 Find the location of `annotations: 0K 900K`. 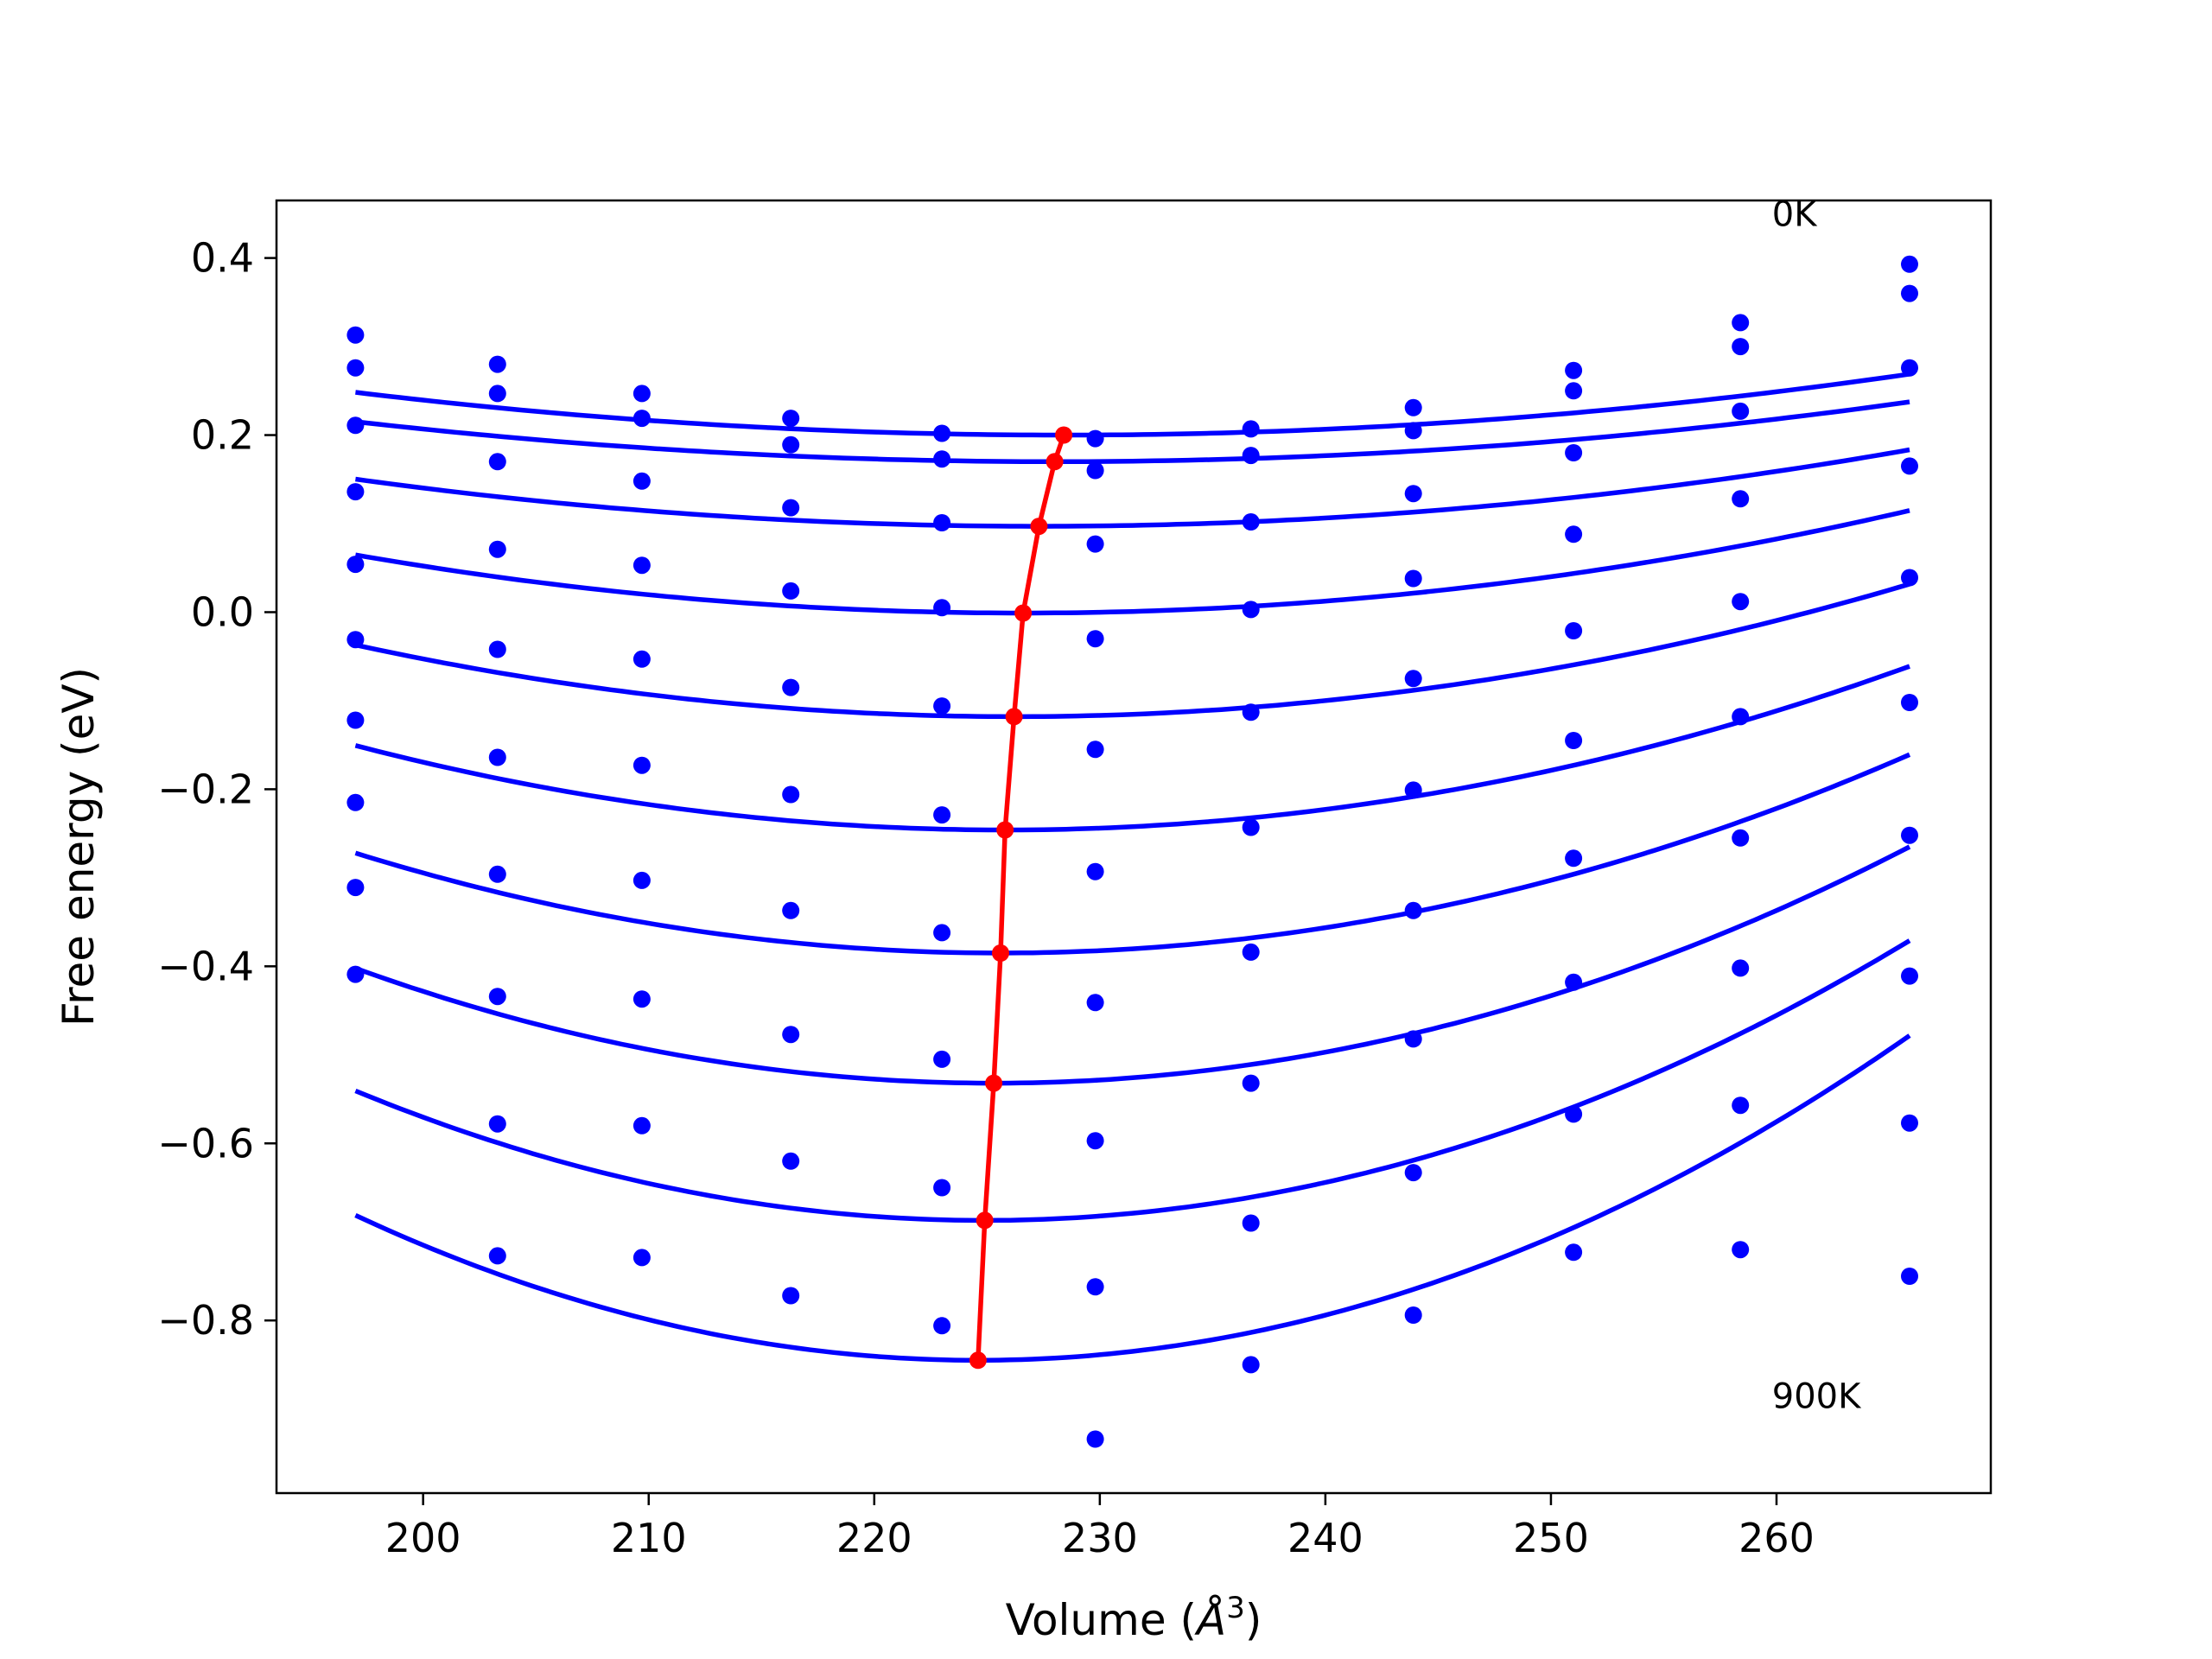

annotations: 0K 900K is located at coordinates (1817, 805).